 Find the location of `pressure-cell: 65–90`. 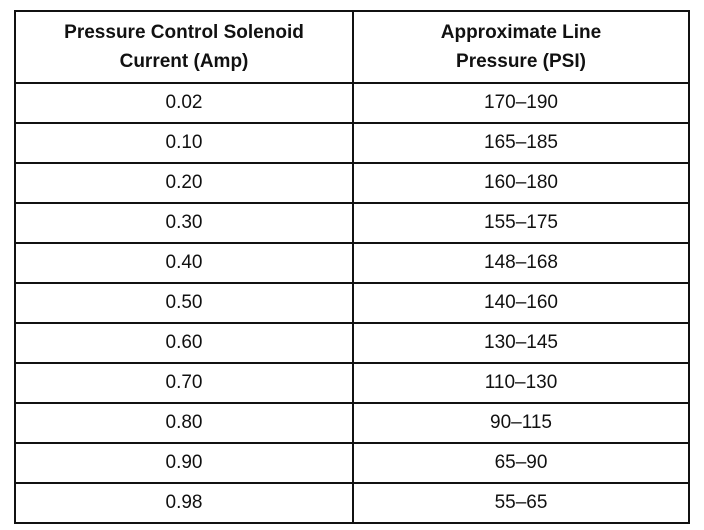

pressure-cell: 65–90 is located at coordinates (521, 463).